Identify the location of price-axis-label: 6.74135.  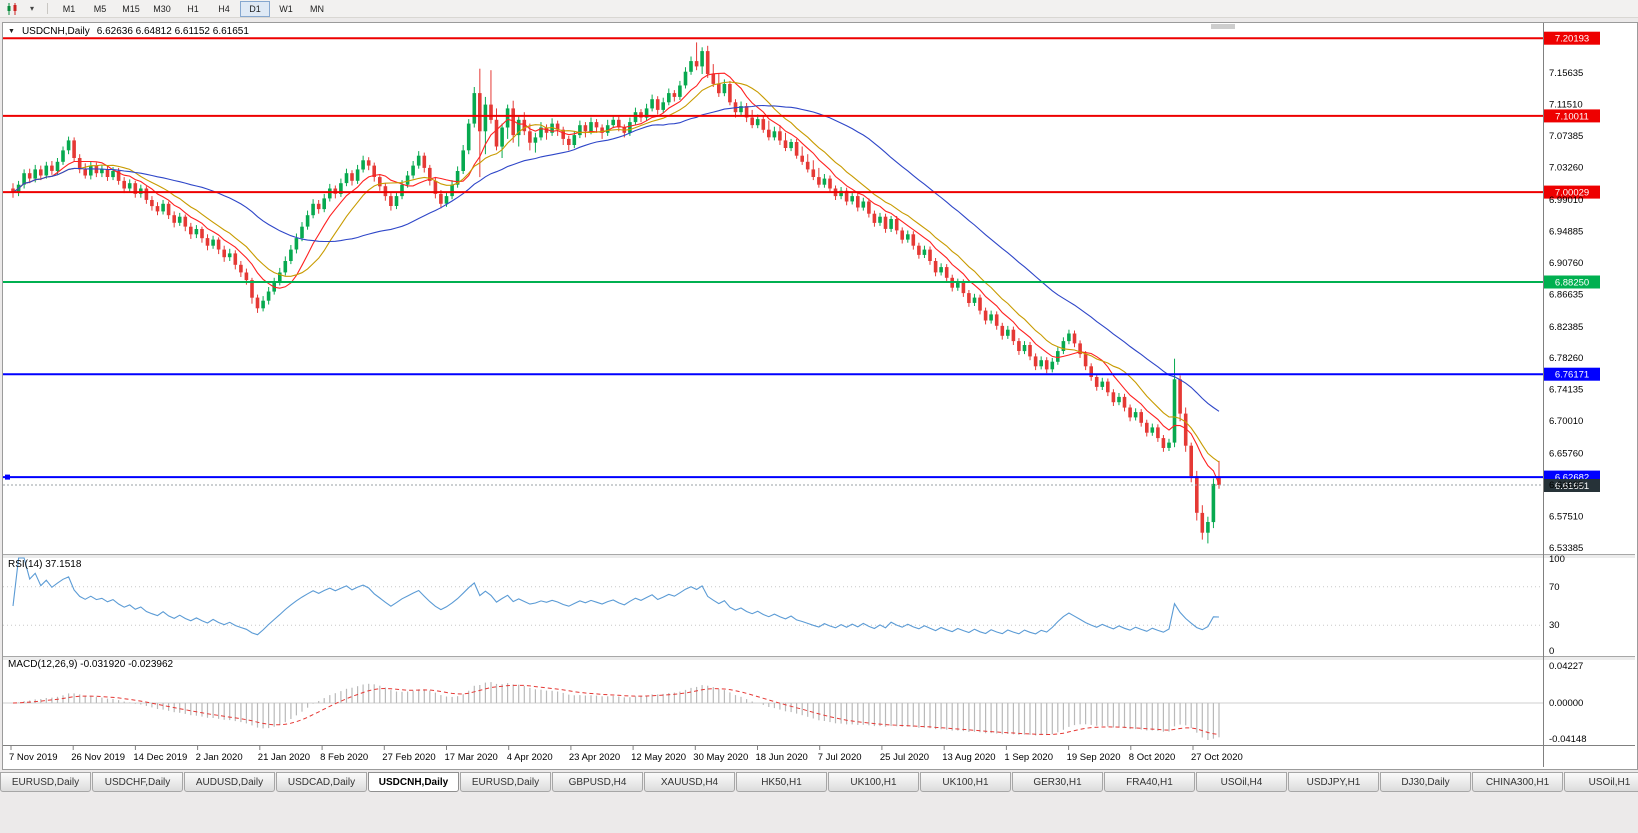
(1566, 390).